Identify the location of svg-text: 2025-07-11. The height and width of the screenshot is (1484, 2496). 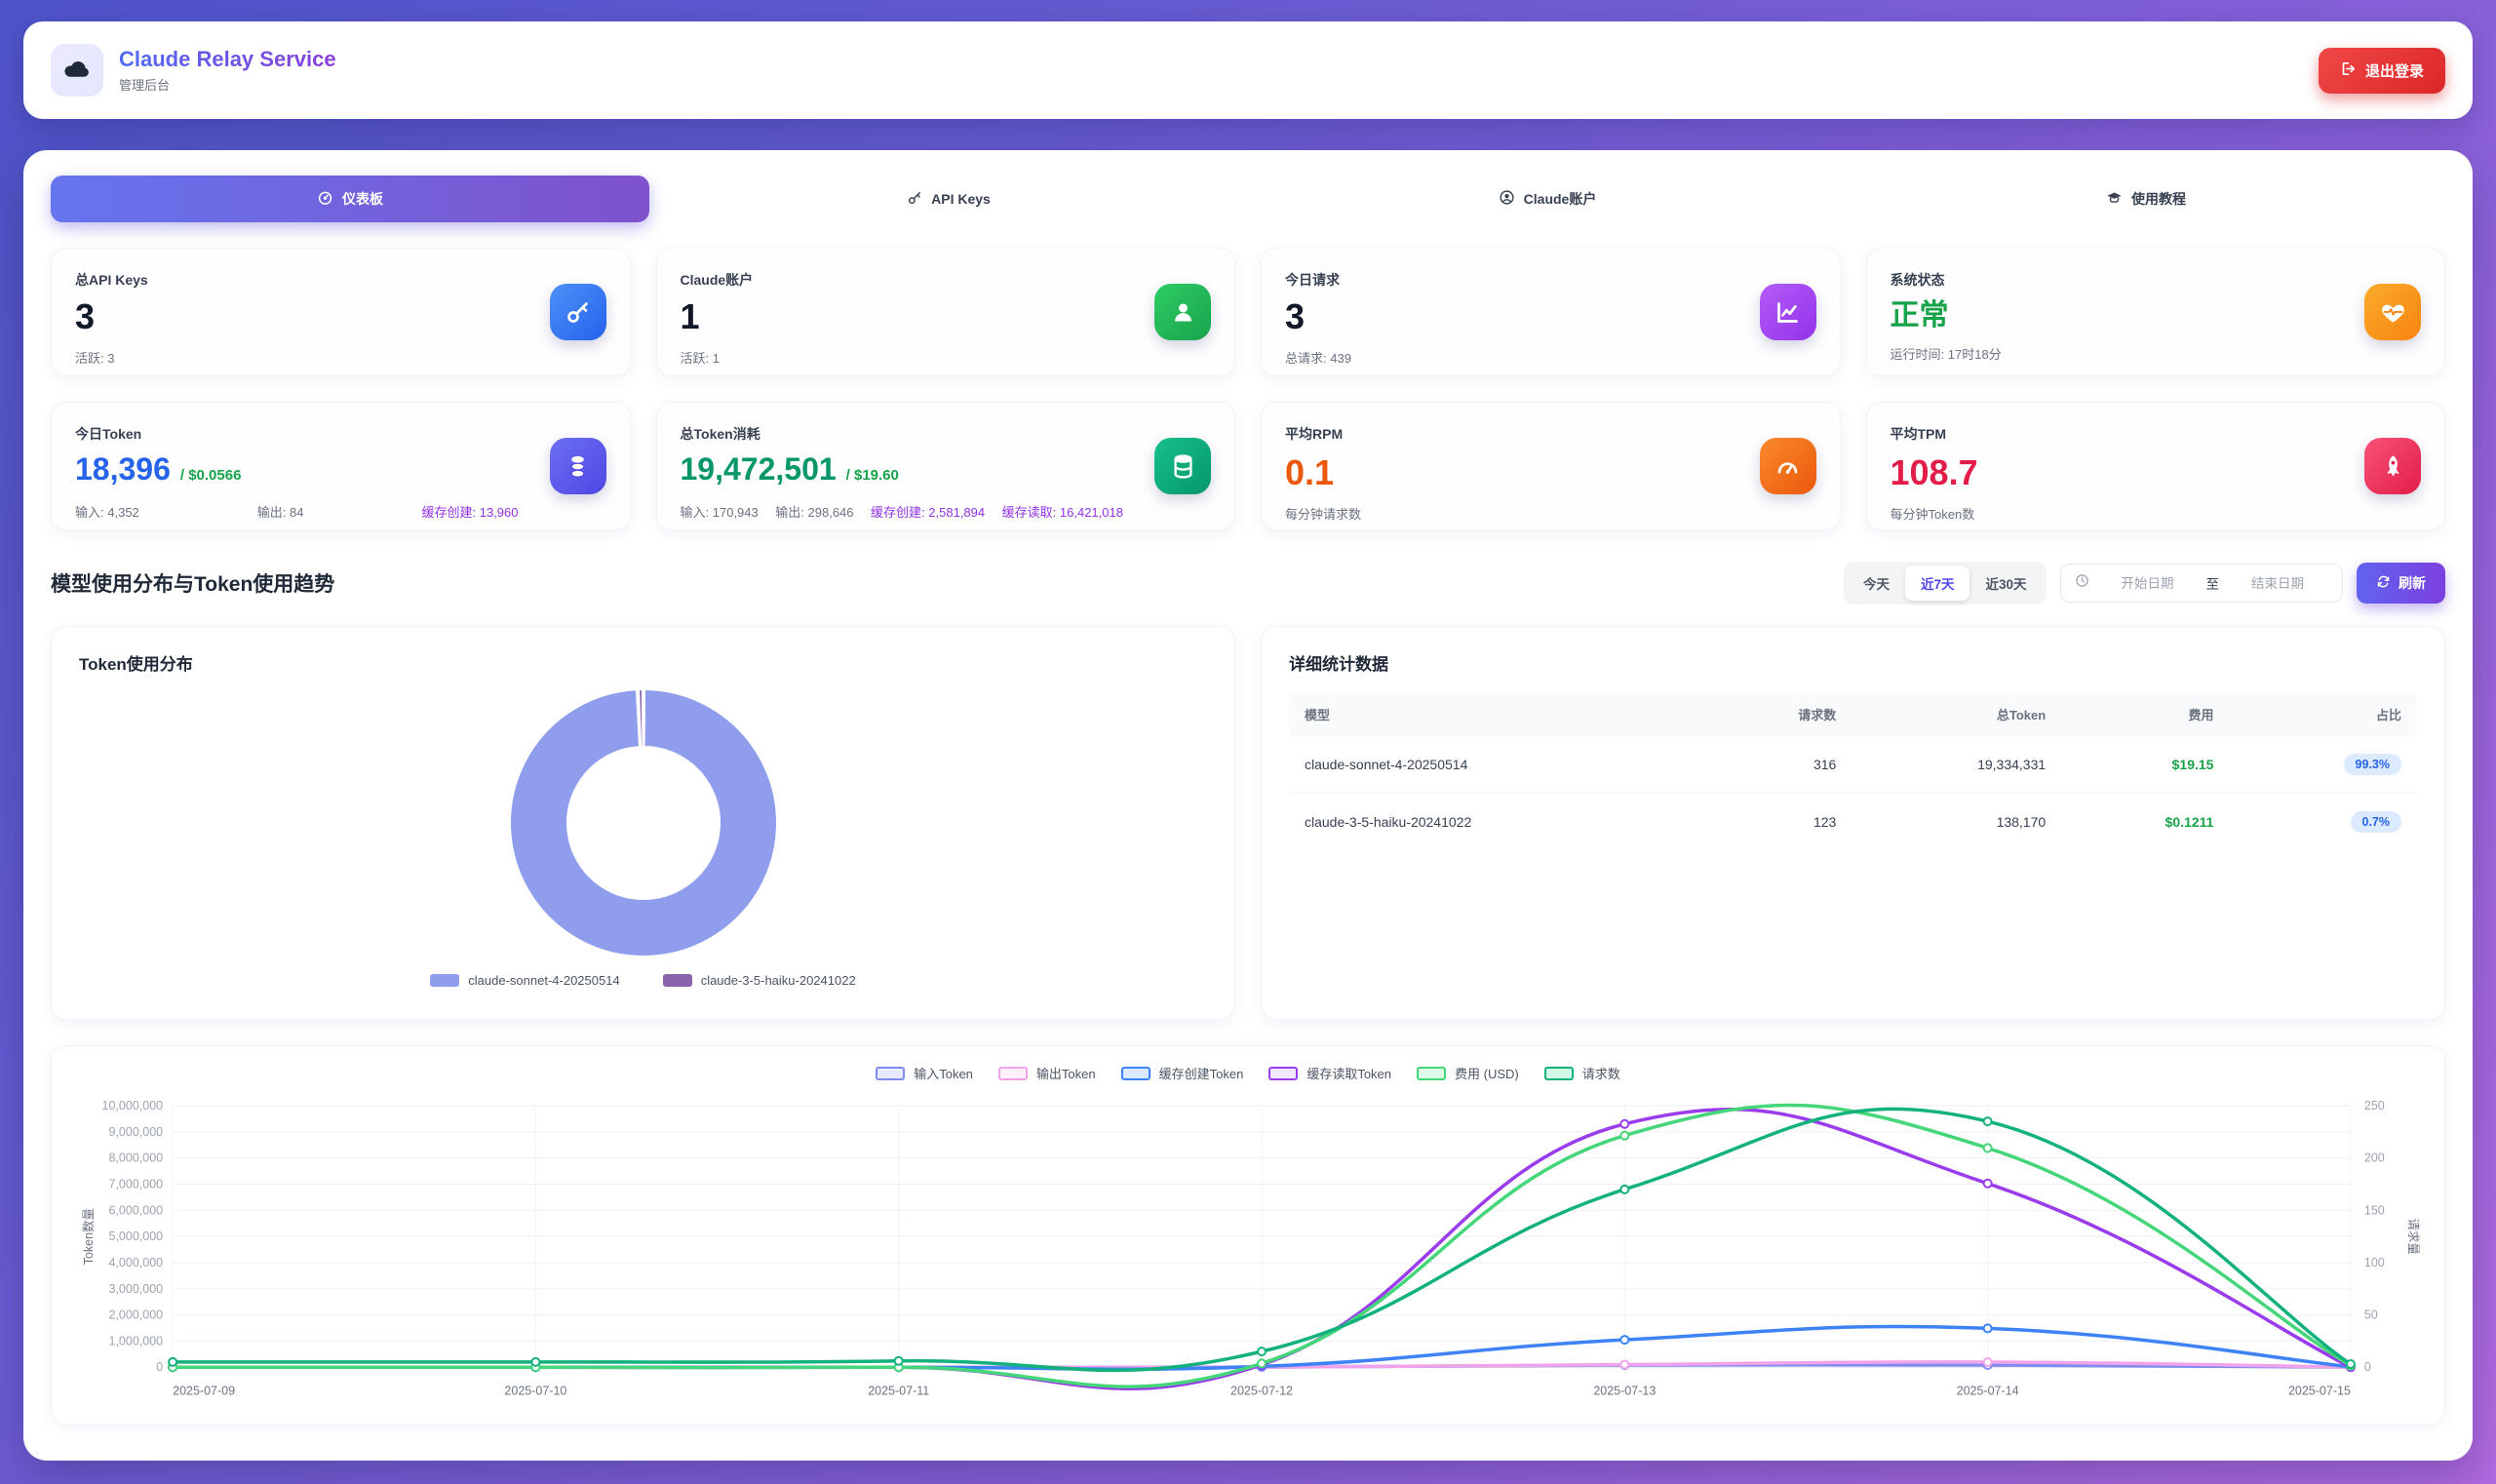
(898, 1390).